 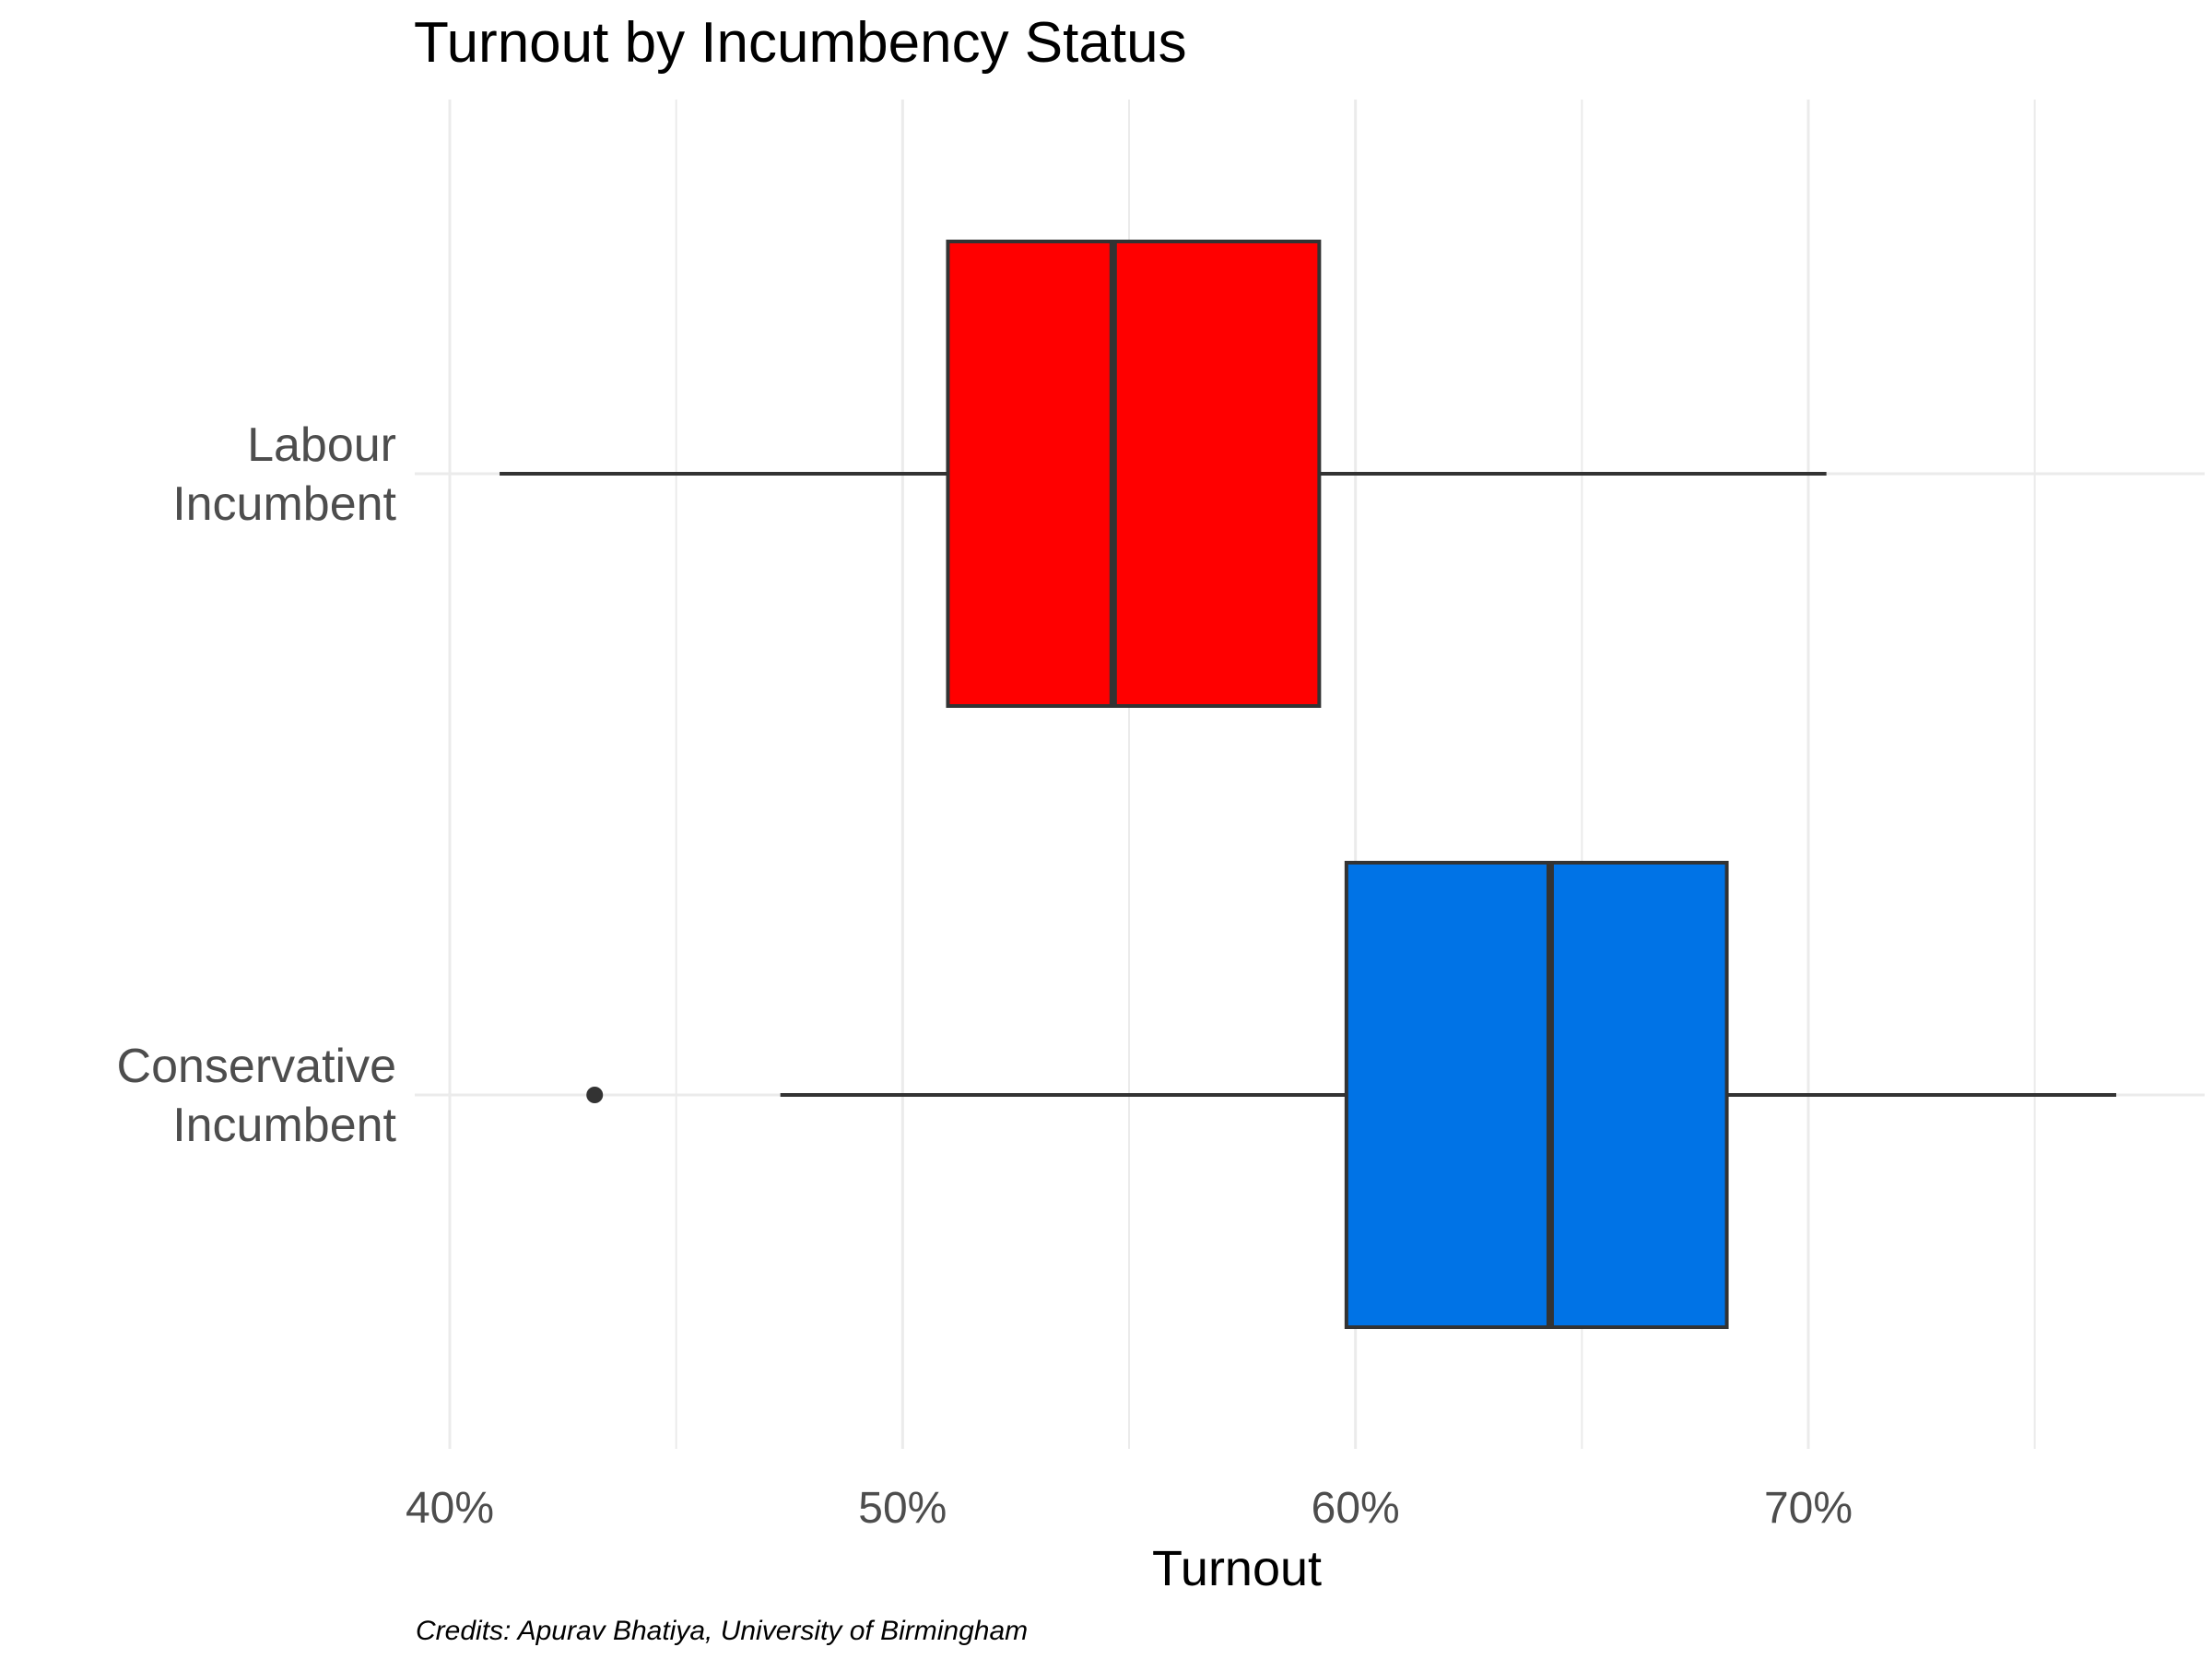 What do you see at coordinates (902, 1508) in the screenshot?
I see `x-tick-label: 50%` at bounding box center [902, 1508].